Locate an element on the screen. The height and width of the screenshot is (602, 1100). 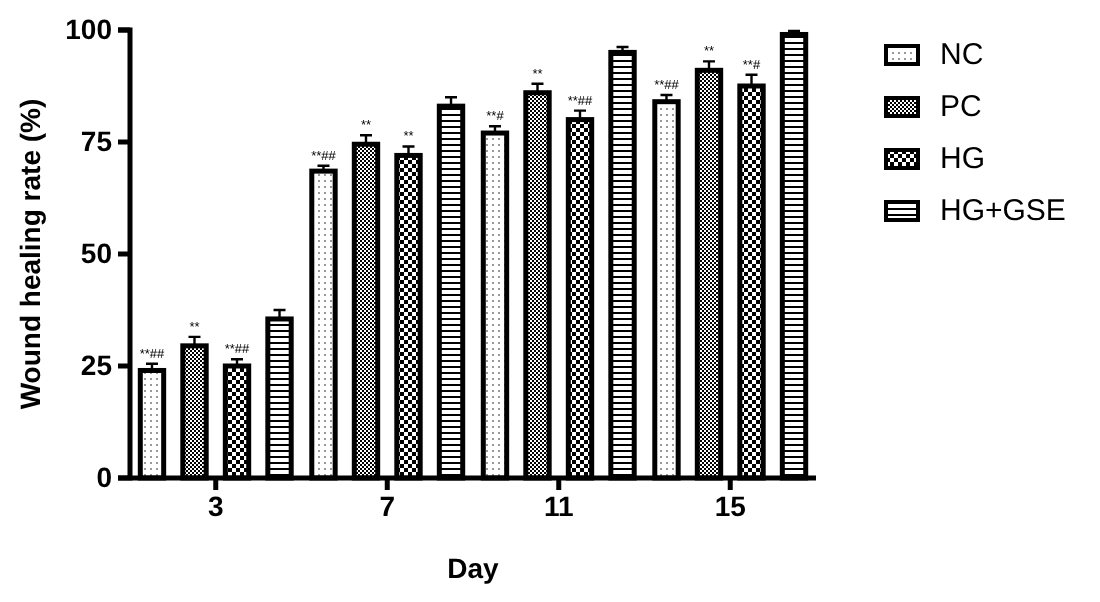
y-tick-label: 25 is located at coordinates (96, 364).